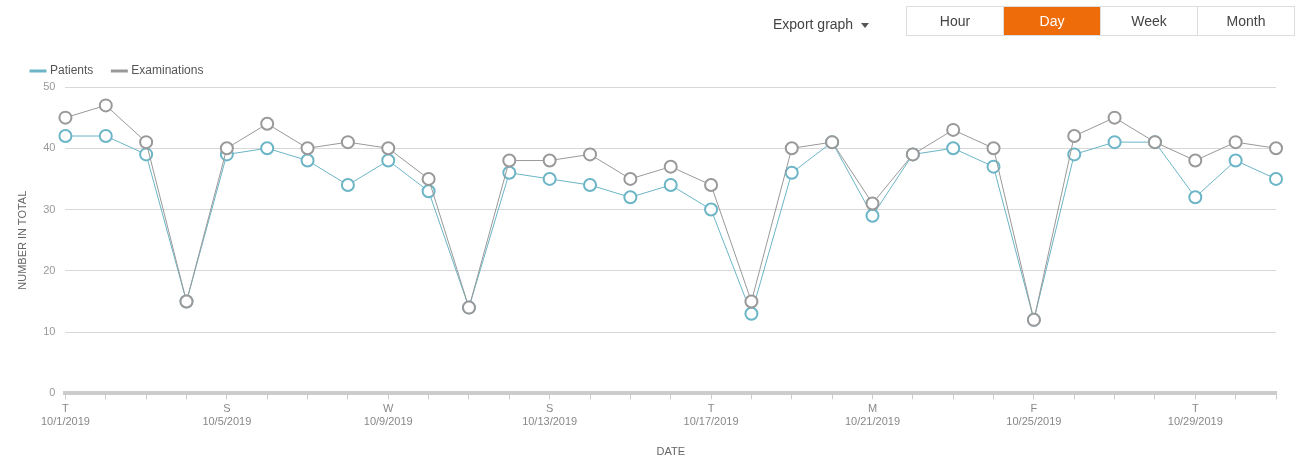 Image resolution: width=1296 pixels, height=473 pixels. What do you see at coordinates (227, 415) in the screenshot?
I see `x-tick-label: S 10/5/2019` at bounding box center [227, 415].